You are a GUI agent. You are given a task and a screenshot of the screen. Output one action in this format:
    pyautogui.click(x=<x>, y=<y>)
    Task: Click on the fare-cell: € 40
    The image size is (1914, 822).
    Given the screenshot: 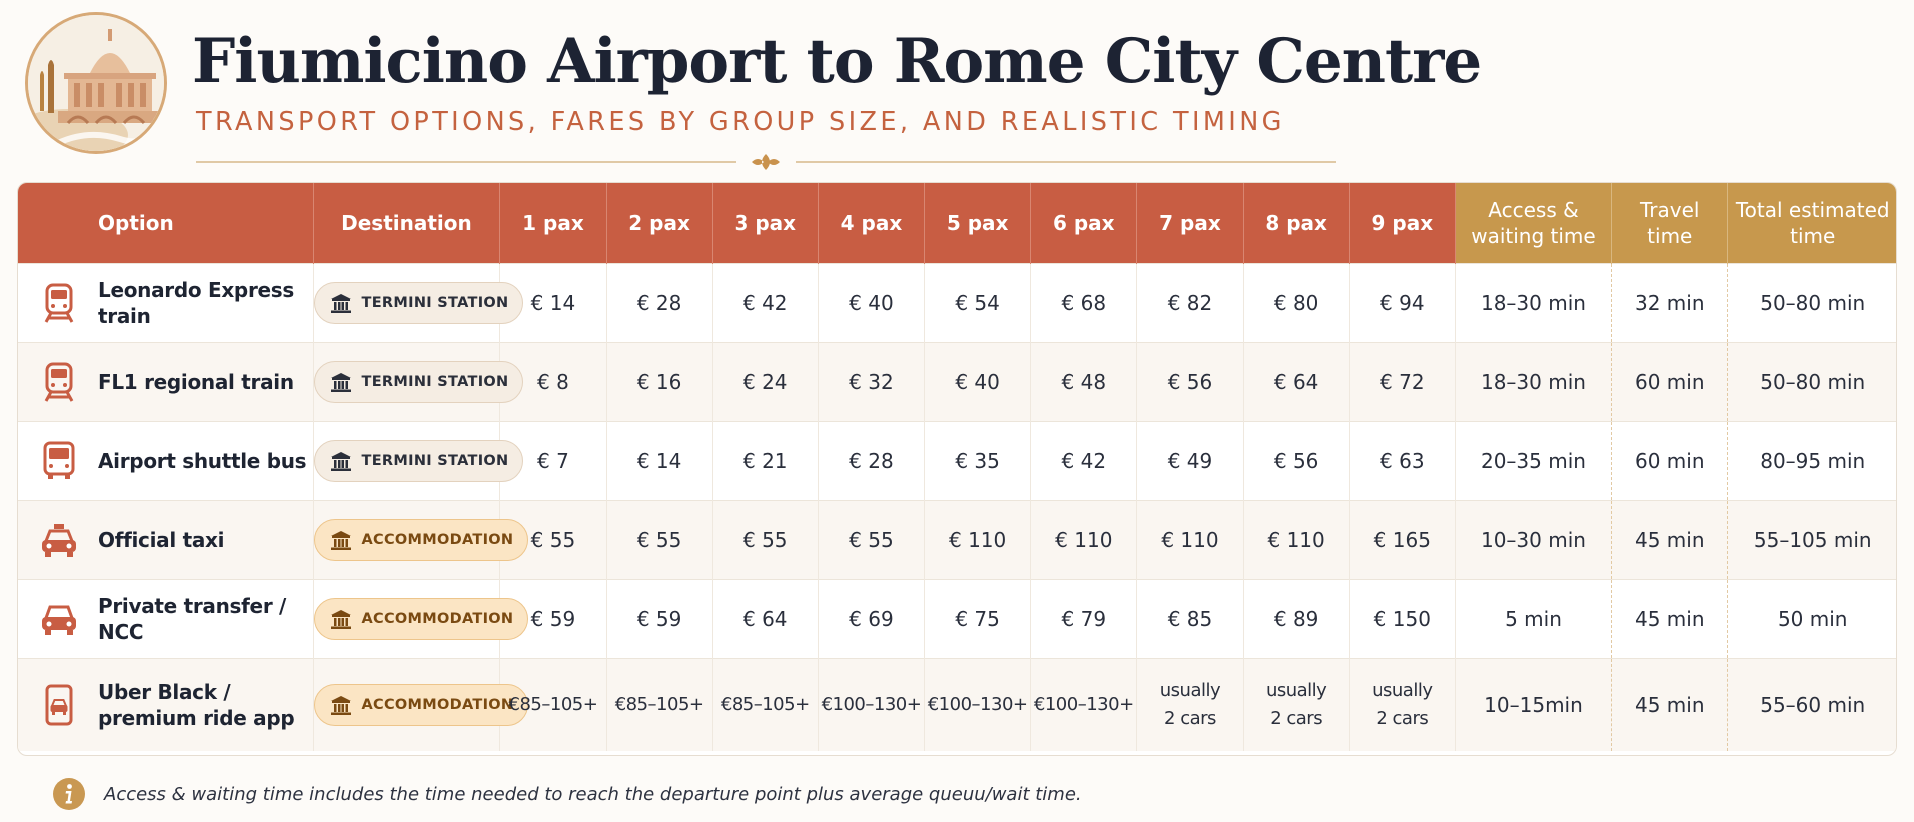 What is the action you would take?
    pyautogui.click(x=872, y=302)
    